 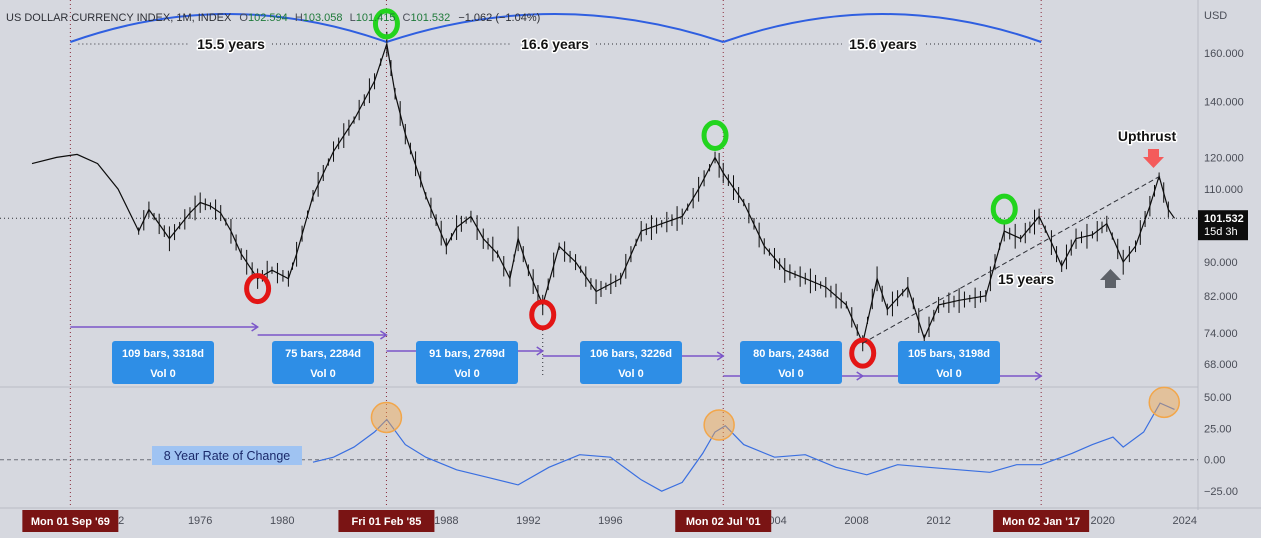 I want to click on trend-line, so click(x=1011, y=259).